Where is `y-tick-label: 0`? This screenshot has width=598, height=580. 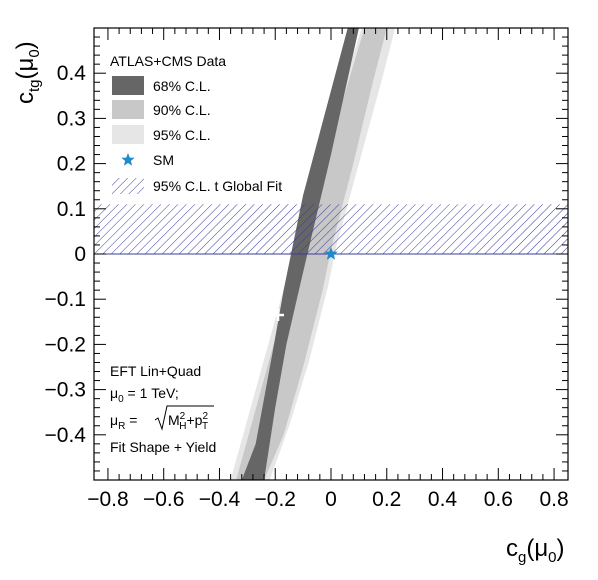 y-tick-label: 0 is located at coordinates (80, 254).